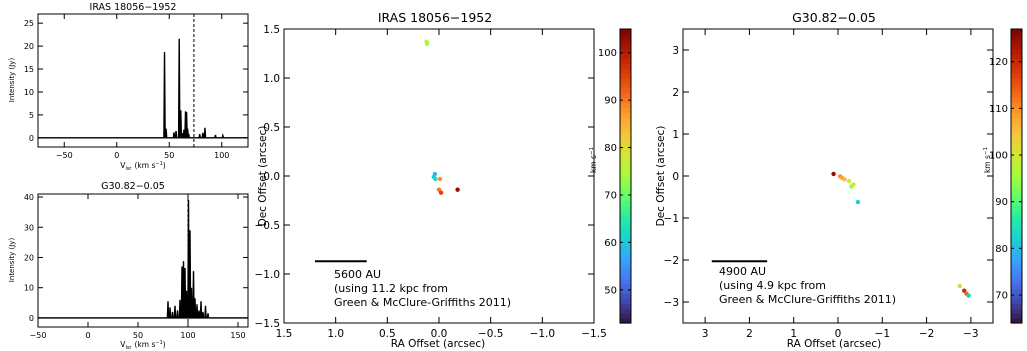  Describe the element at coordinates (671, 219) in the screenshot. I see `y-tick-label: −1` at that location.